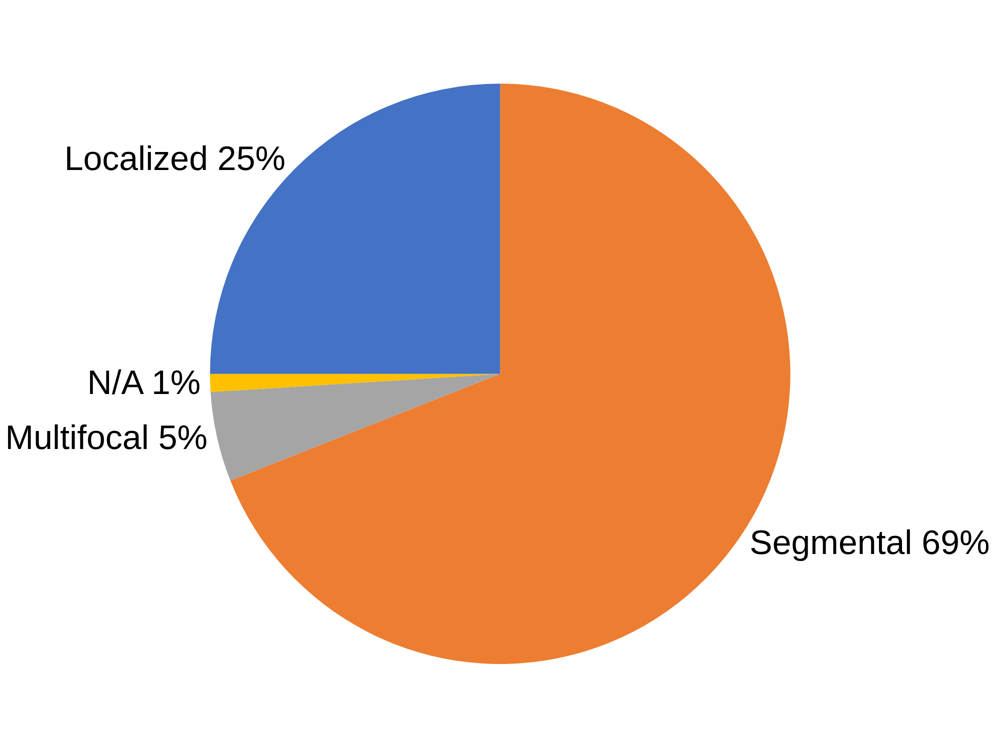 The image size is (995, 755). What do you see at coordinates (870, 543) in the screenshot?
I see `slice-label: Segmental 69%` at bounding box center [870, 543].